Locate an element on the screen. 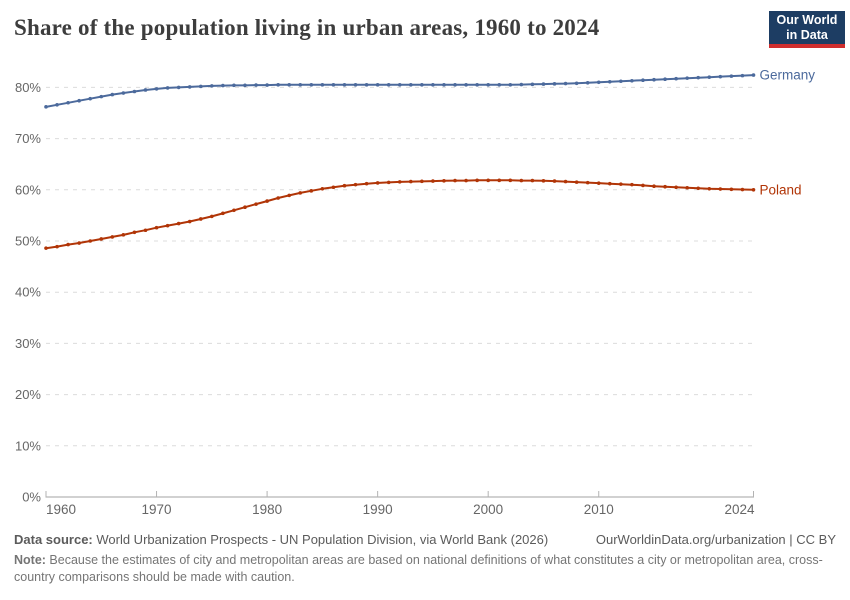 The image size is (850, 600). data-point-germany-1980 is located at coordinates (267, 85).